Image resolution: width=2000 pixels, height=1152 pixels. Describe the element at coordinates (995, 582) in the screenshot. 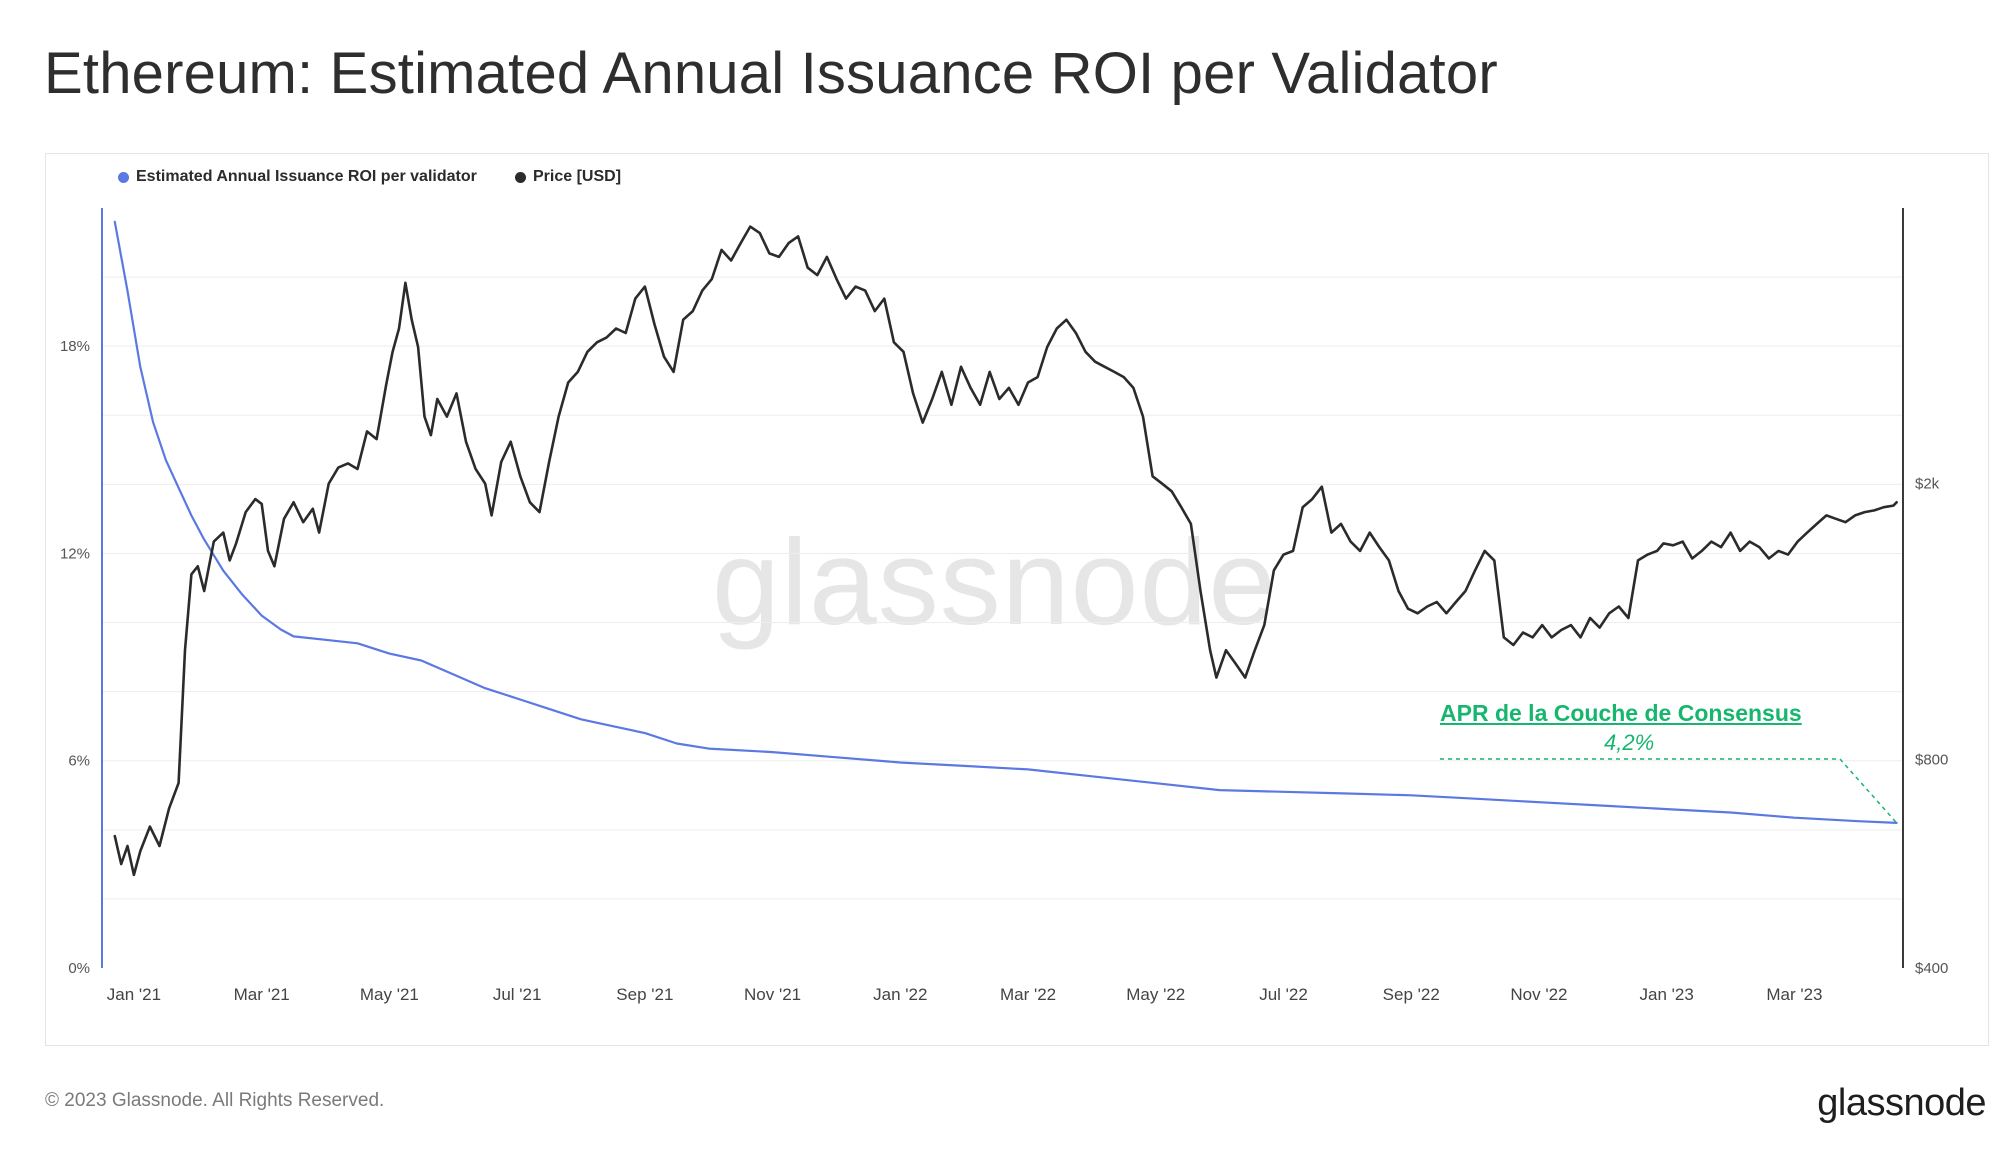

I see `watermark: glassnode` at that location.